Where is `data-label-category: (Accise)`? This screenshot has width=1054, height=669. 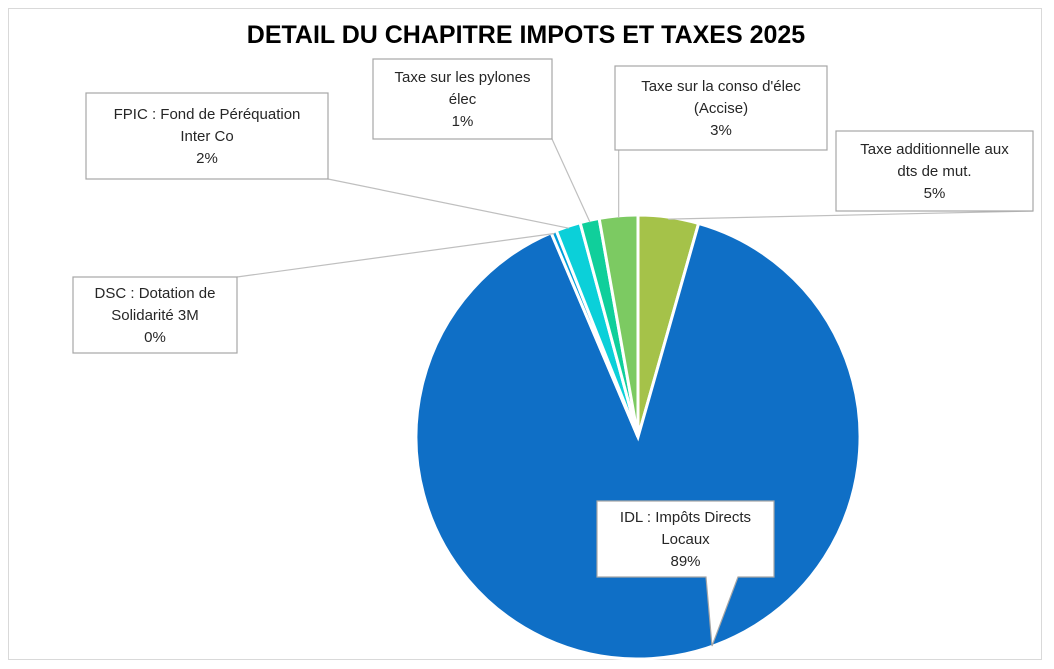 data-label-category: (Accise) is located at coordinates (721, 108).